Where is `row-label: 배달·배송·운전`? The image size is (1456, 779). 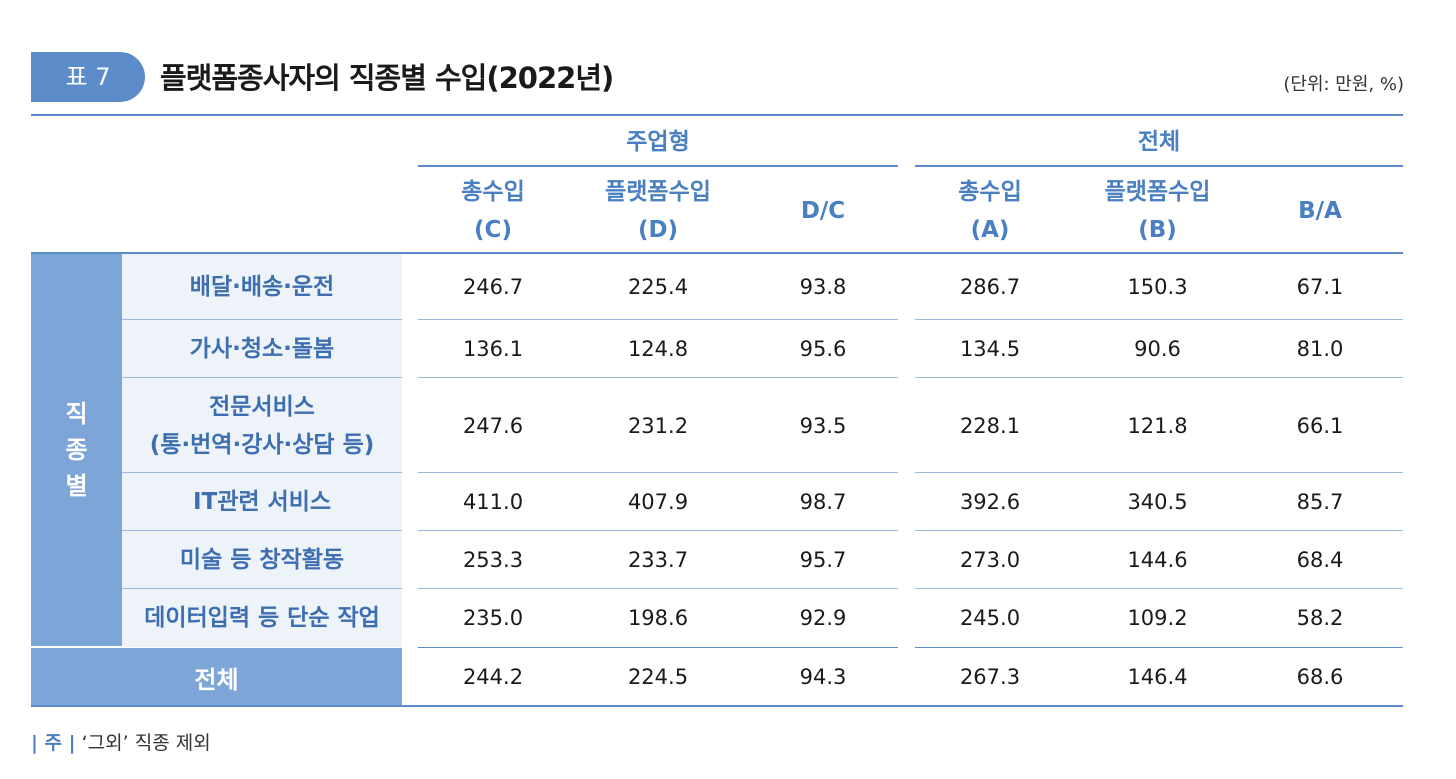 row-label: 배달·배송·운전 is located at coordinates (262, 287).